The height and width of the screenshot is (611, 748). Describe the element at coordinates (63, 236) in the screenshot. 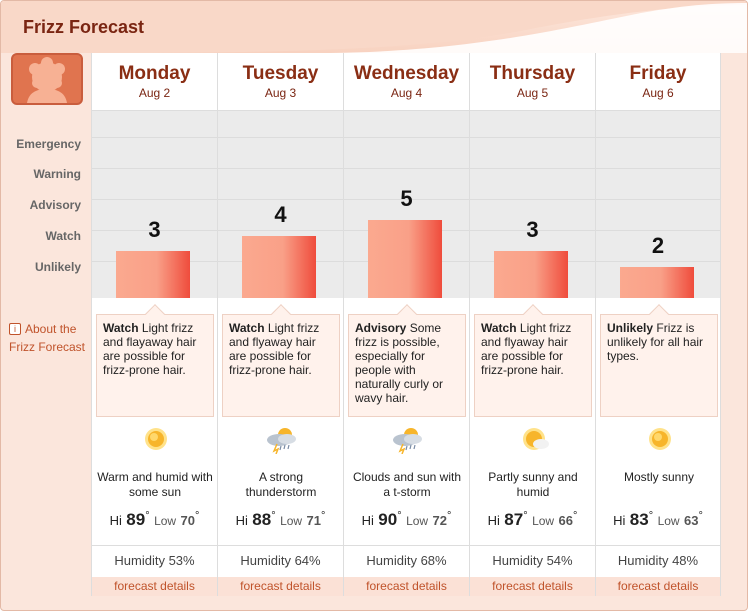

I see `level-label-watch: Watch` at that location.